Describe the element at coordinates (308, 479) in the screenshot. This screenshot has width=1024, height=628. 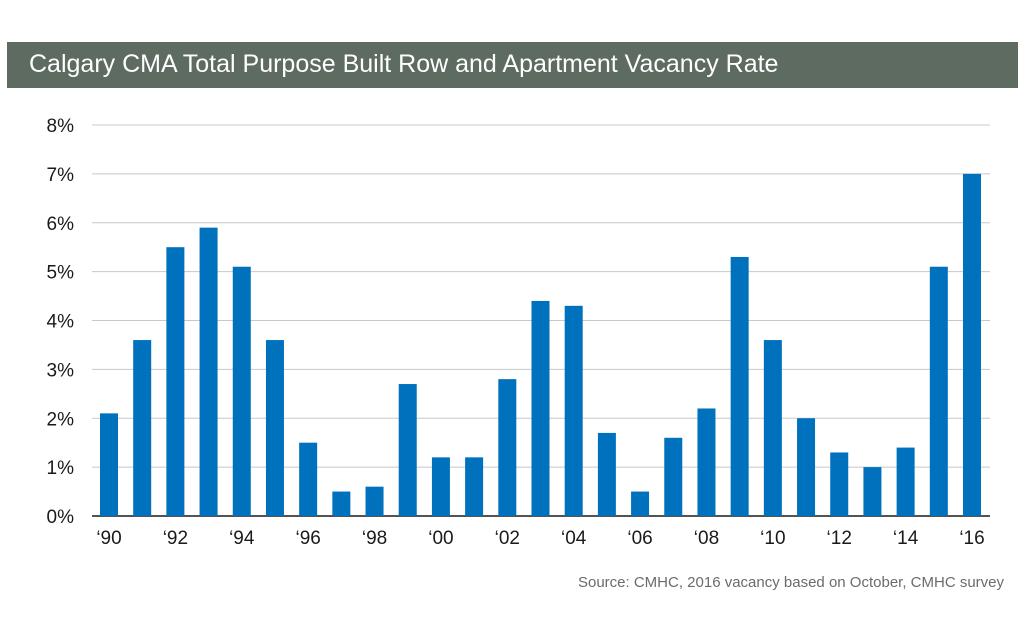
I see `bar-1996` at that location.